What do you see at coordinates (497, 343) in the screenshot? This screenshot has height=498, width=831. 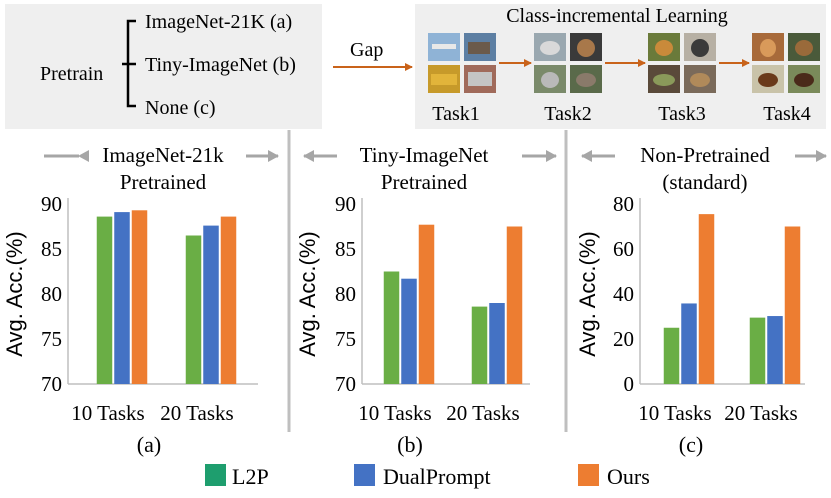 I see `chart-b-bar-dualprompt-20-tasks` at bounding box center [497, 343].